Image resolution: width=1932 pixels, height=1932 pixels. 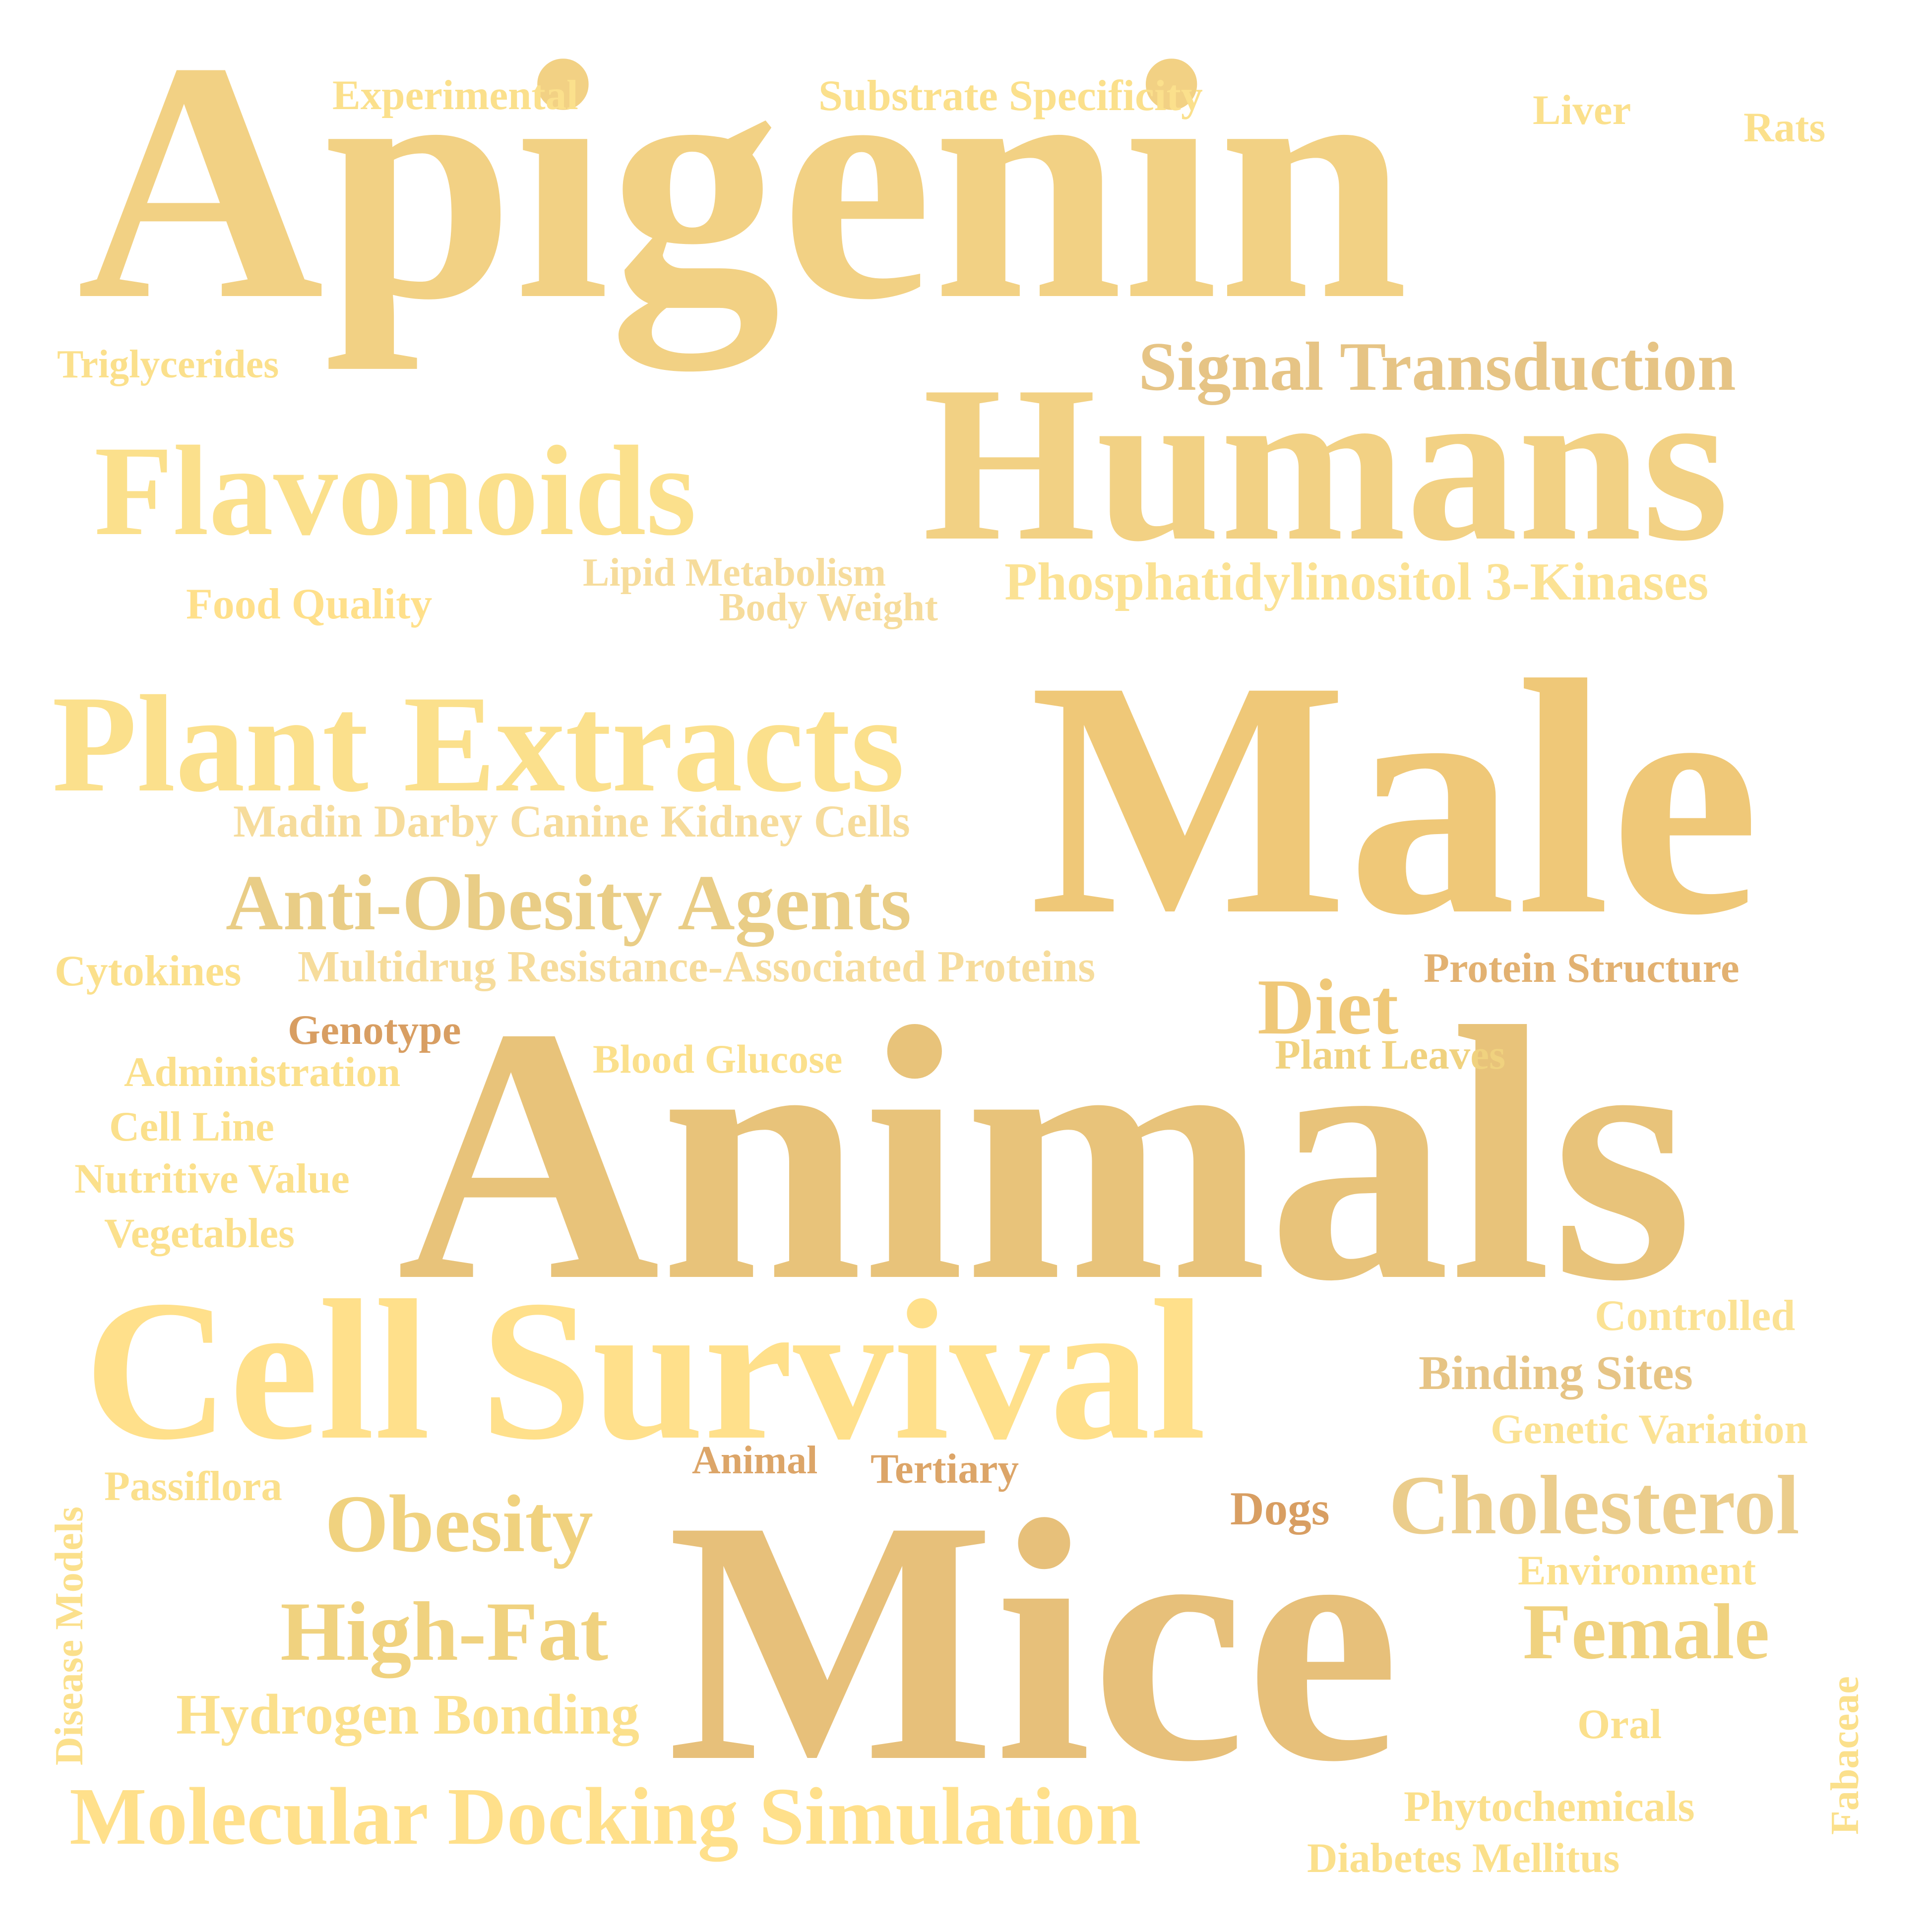 I want to click on word-dogs: Dogs, so click(x=1280, y=1508).